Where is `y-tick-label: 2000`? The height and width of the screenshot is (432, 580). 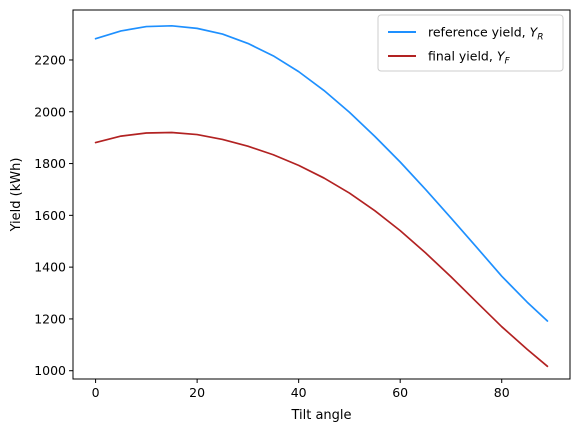
y-tick-label: 2000 is located at coordinates (50, 111).